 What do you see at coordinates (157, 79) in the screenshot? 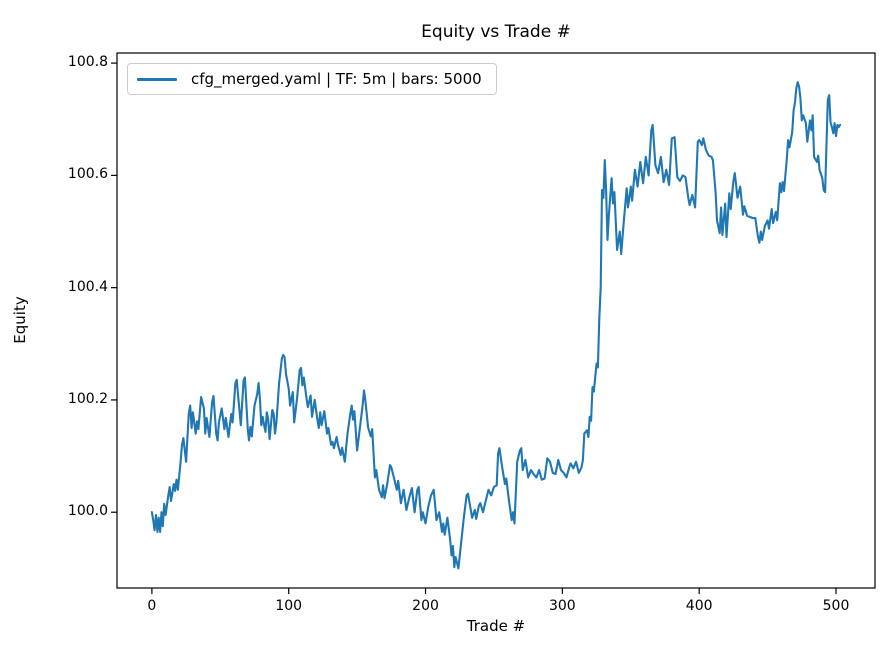
I see `legend-line-sample` at bounding box center [157, 79].